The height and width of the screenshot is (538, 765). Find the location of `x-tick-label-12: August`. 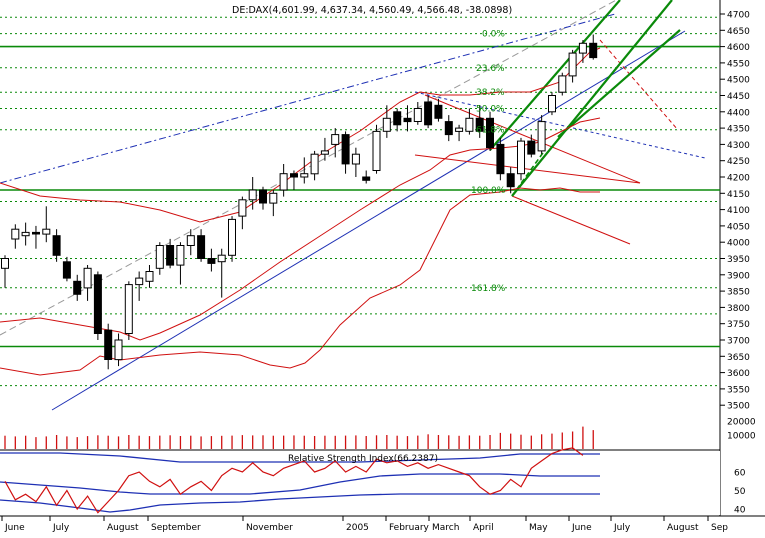

x-tick-label-12: August is located at coordinates (683, 528).